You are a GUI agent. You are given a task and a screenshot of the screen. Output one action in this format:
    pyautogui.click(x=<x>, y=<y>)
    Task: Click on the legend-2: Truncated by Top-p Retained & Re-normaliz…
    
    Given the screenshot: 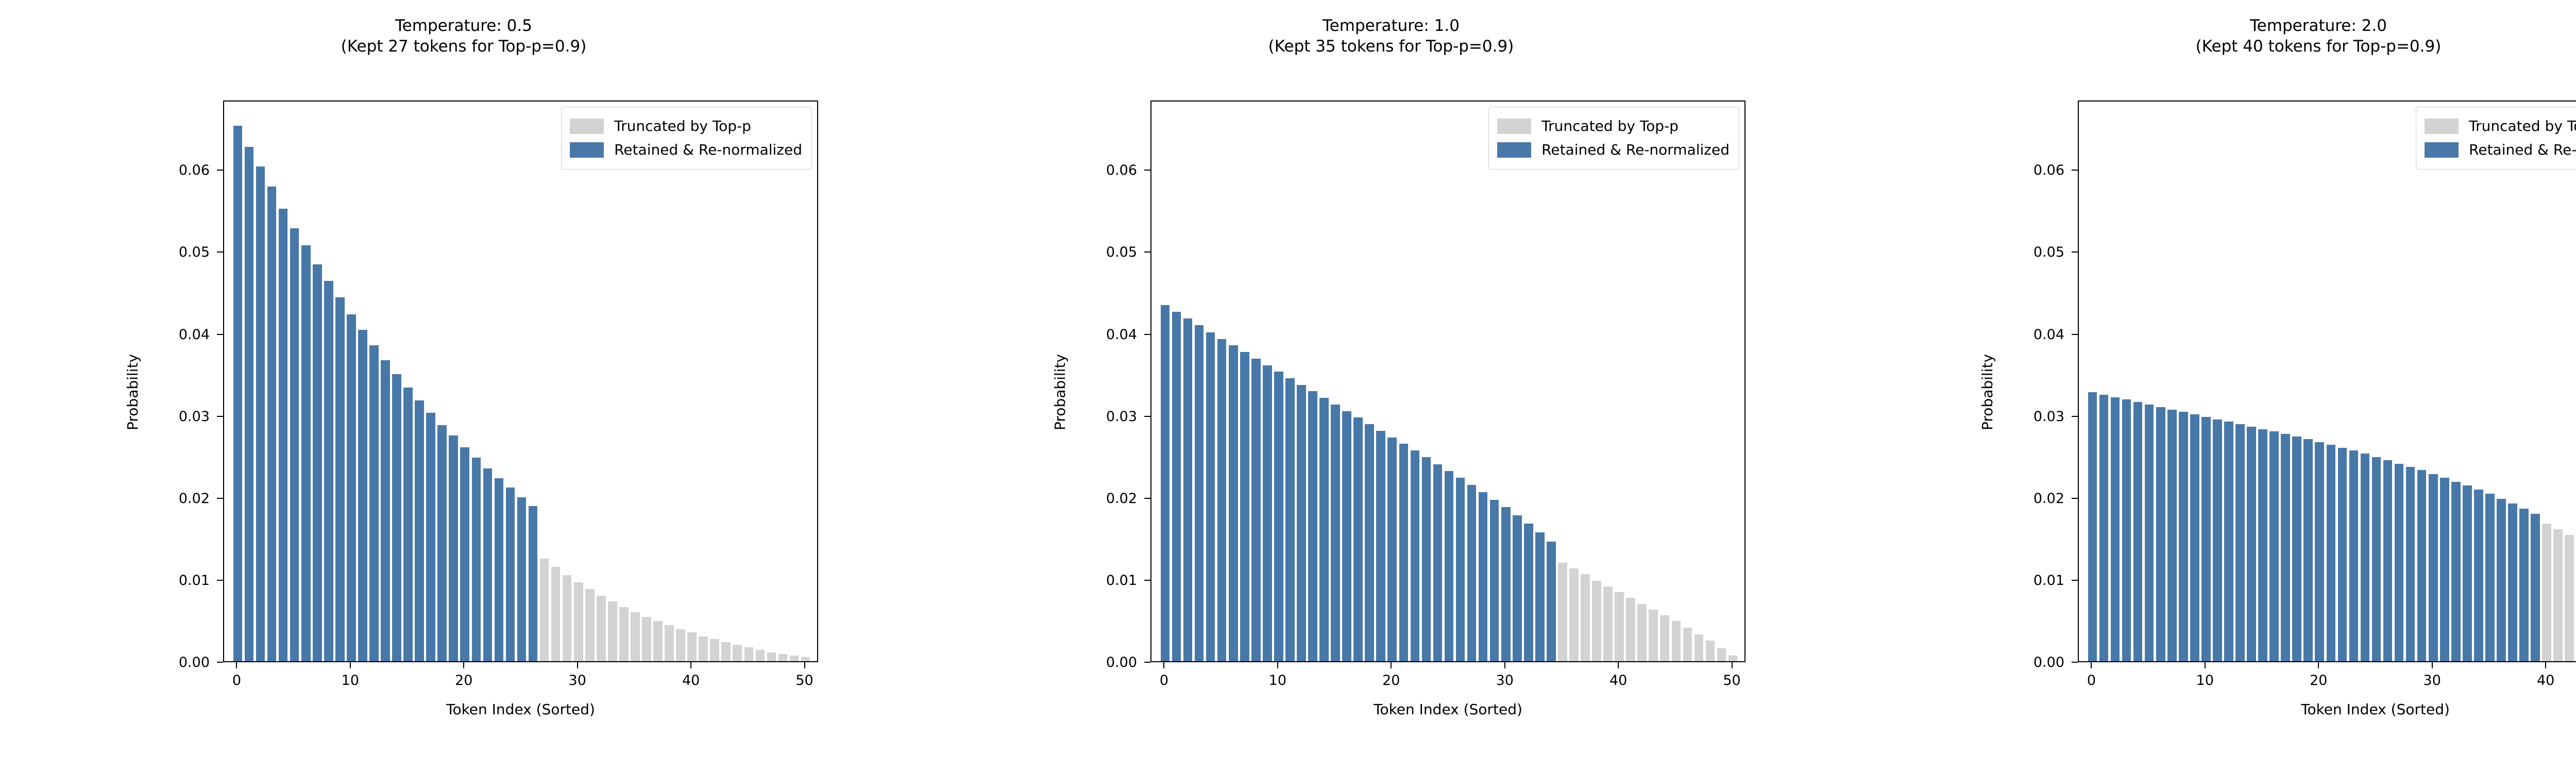 What is the action you would take?
    pyautogui.click(x=2496, y=139)
    